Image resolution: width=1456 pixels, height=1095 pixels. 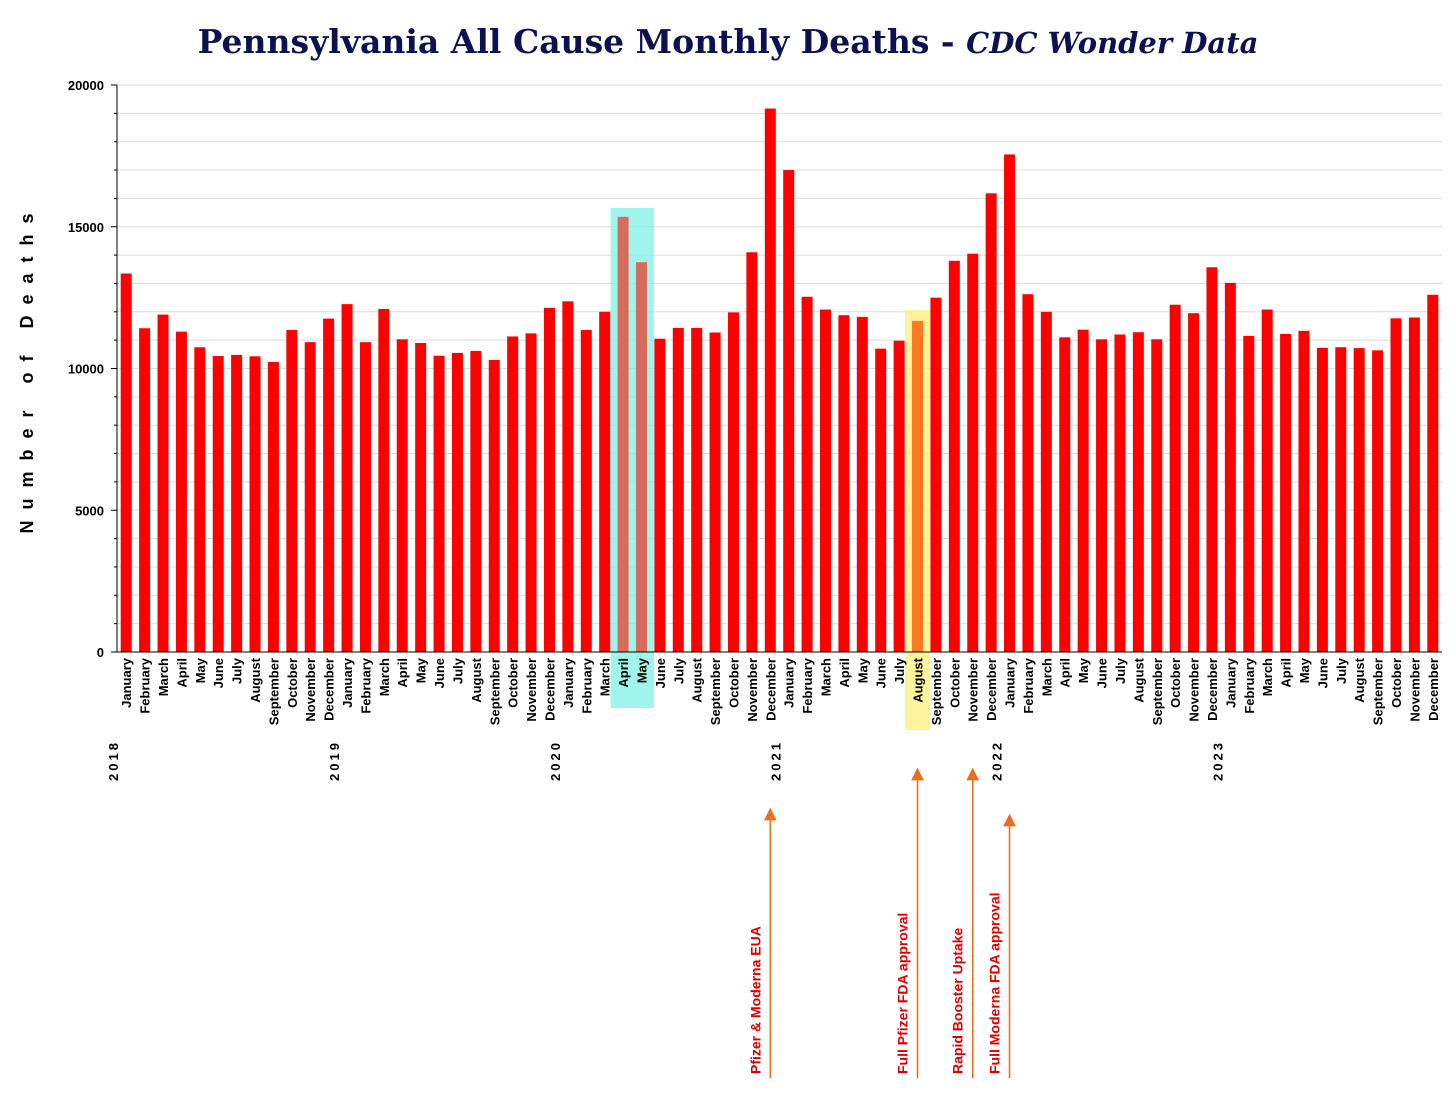 I want to click on chart-title-main: Pennsylvania All Cause Monthly Deaths -, so click(x=582, y=41).